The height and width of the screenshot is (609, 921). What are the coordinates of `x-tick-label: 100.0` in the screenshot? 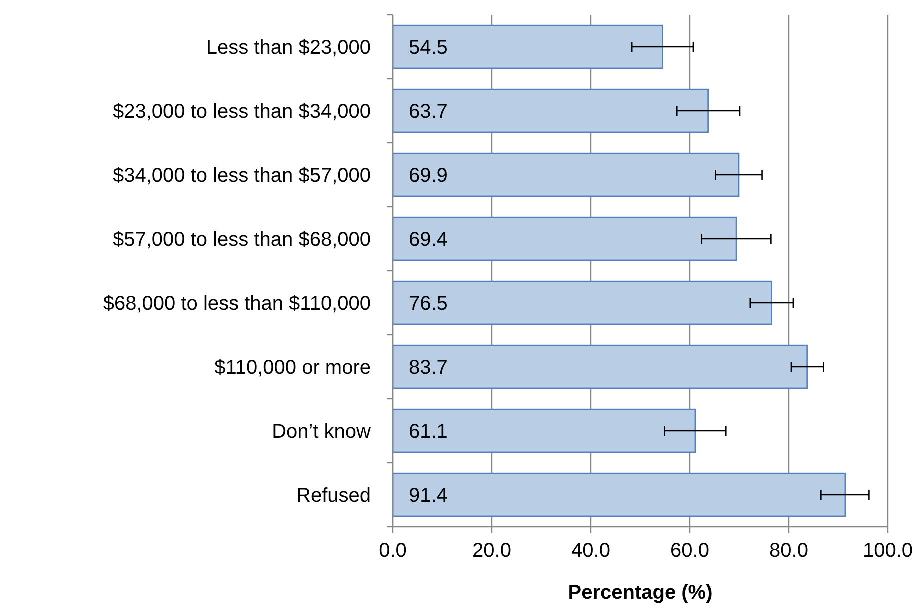 It's located at (888, 551).